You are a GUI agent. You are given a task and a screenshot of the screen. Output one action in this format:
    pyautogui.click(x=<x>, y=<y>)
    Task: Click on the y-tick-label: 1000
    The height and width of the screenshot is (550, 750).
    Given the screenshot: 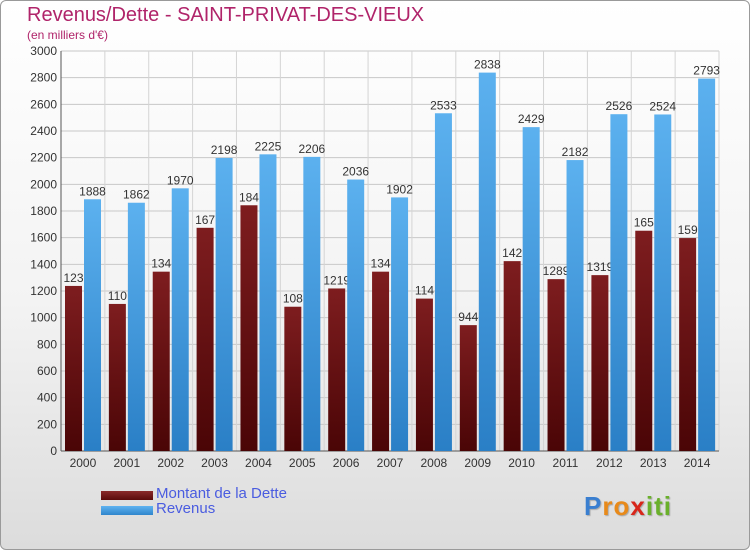 What is the action you would take?
    pyautogui.click(x=43, y=318)
    